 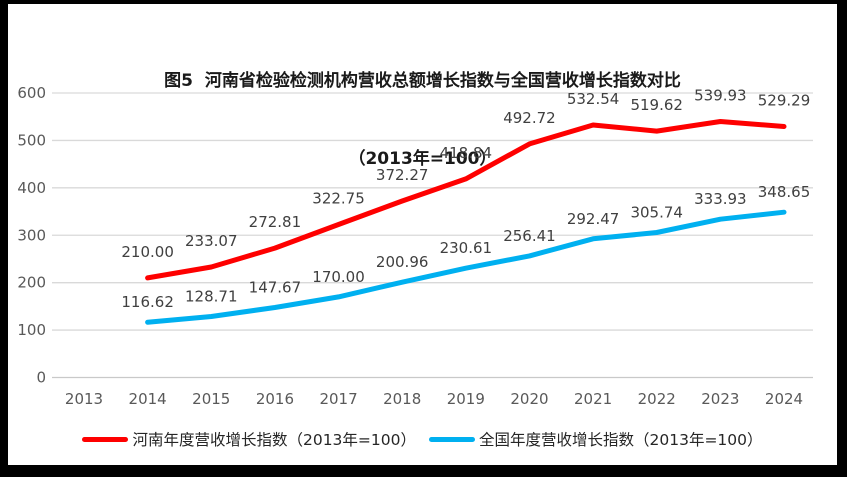 I want to click on data-label-henan: 210.00, so click(x=147, y=252).